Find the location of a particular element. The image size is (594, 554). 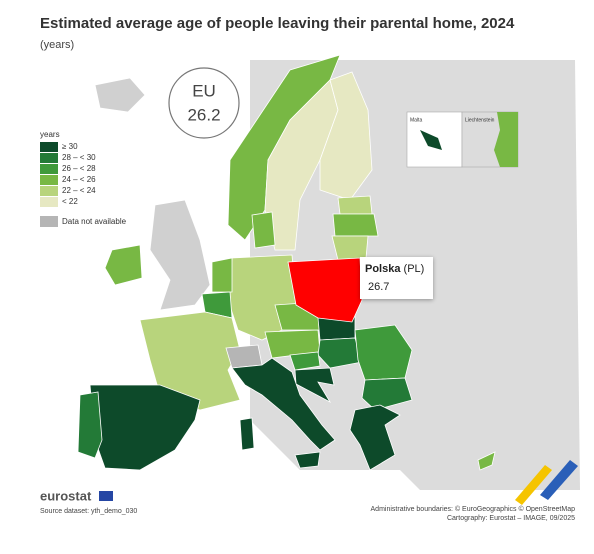

tooltip-country: Polska is located at coordinates (383, 269).